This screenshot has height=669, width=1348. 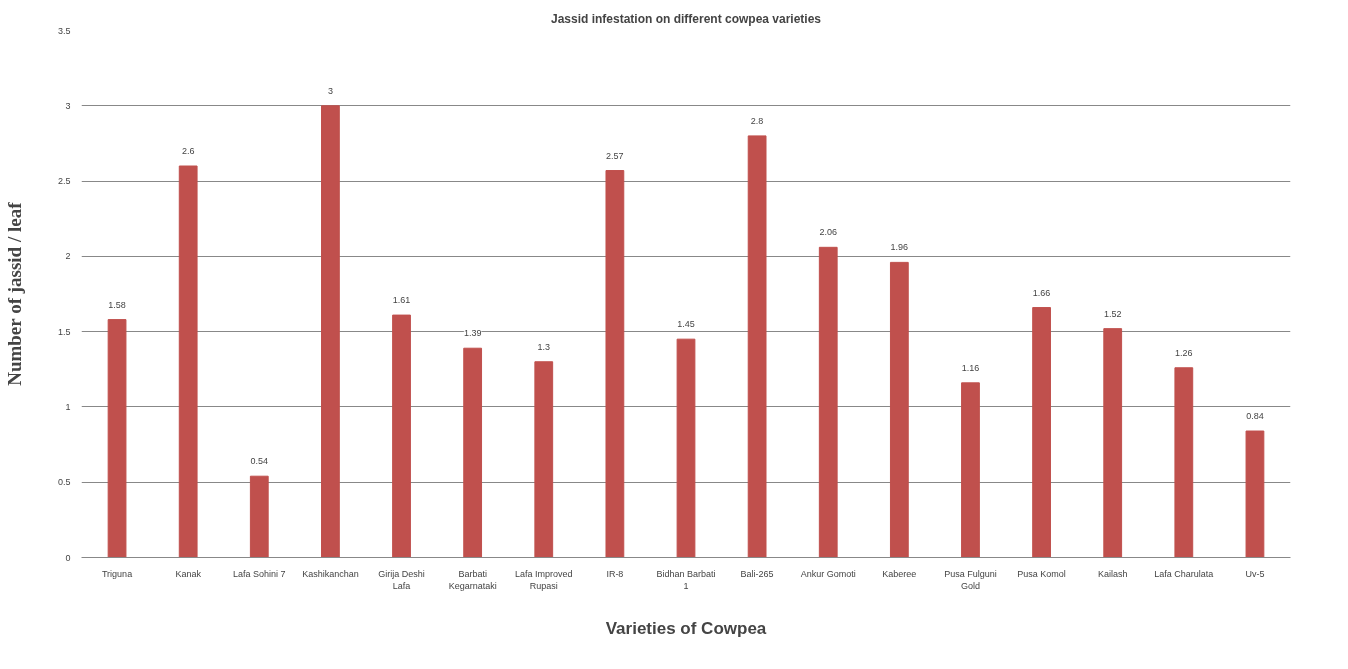 What do you see at coordinates (330, 90) in the screenshot?
I see `data-label: 3` at bounding box center [330, 90].